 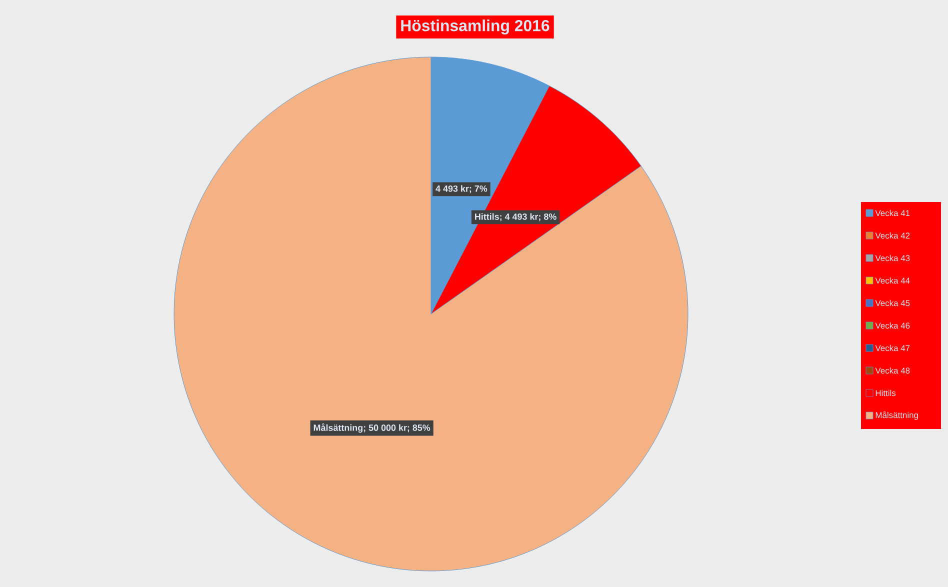 What do you see at coordinates (892, 280) in the screenshot?
I see `legend-label: Vecka 44` at bounding box center [892, 280].